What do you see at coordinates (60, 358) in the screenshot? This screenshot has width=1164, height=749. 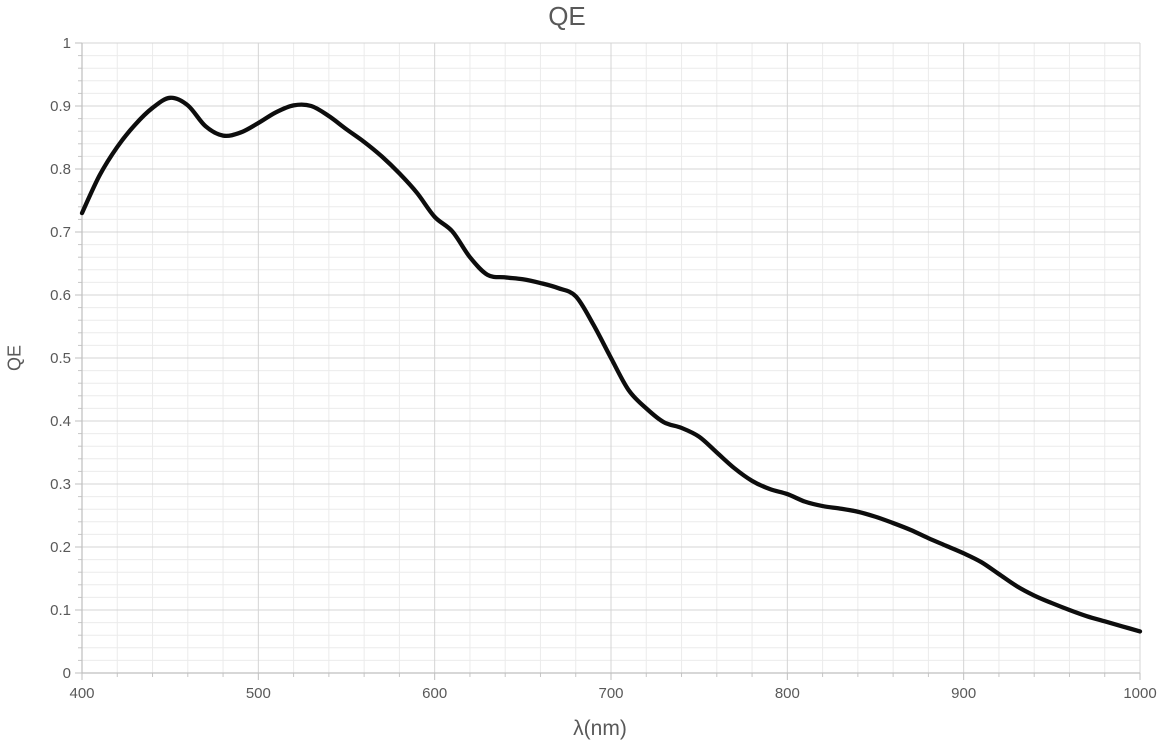 I see `y-tick-label: 0.5` at bounding box center [60, 358].